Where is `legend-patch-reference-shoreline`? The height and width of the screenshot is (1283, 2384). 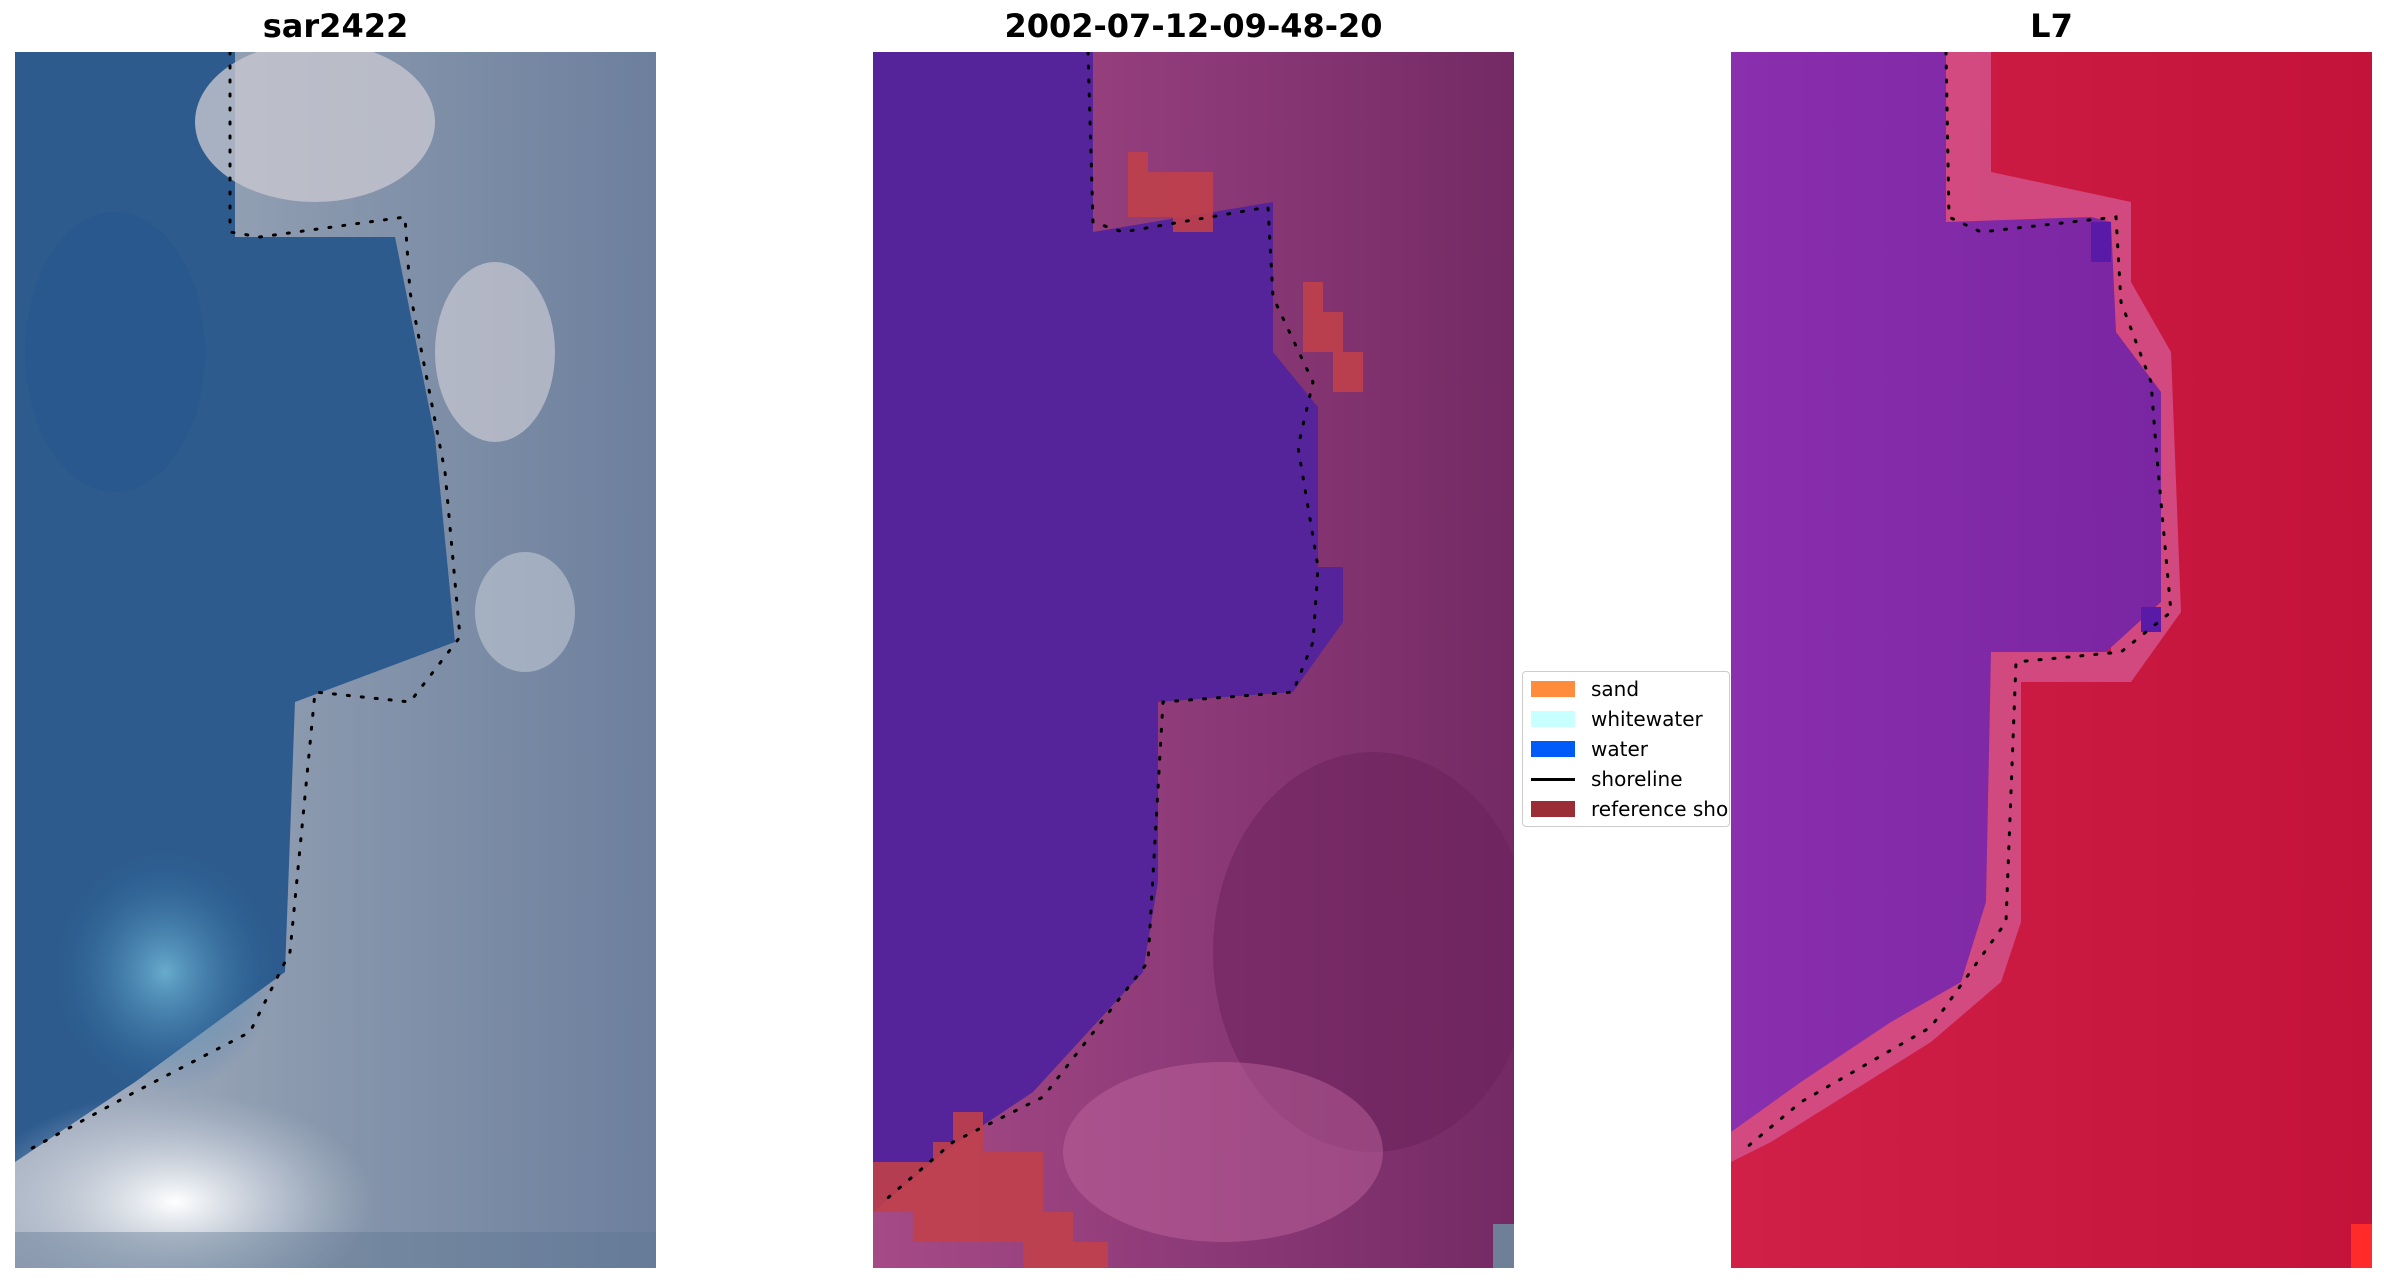 legend-patch-reference-shoreline is located at coordinates (1553, 809).